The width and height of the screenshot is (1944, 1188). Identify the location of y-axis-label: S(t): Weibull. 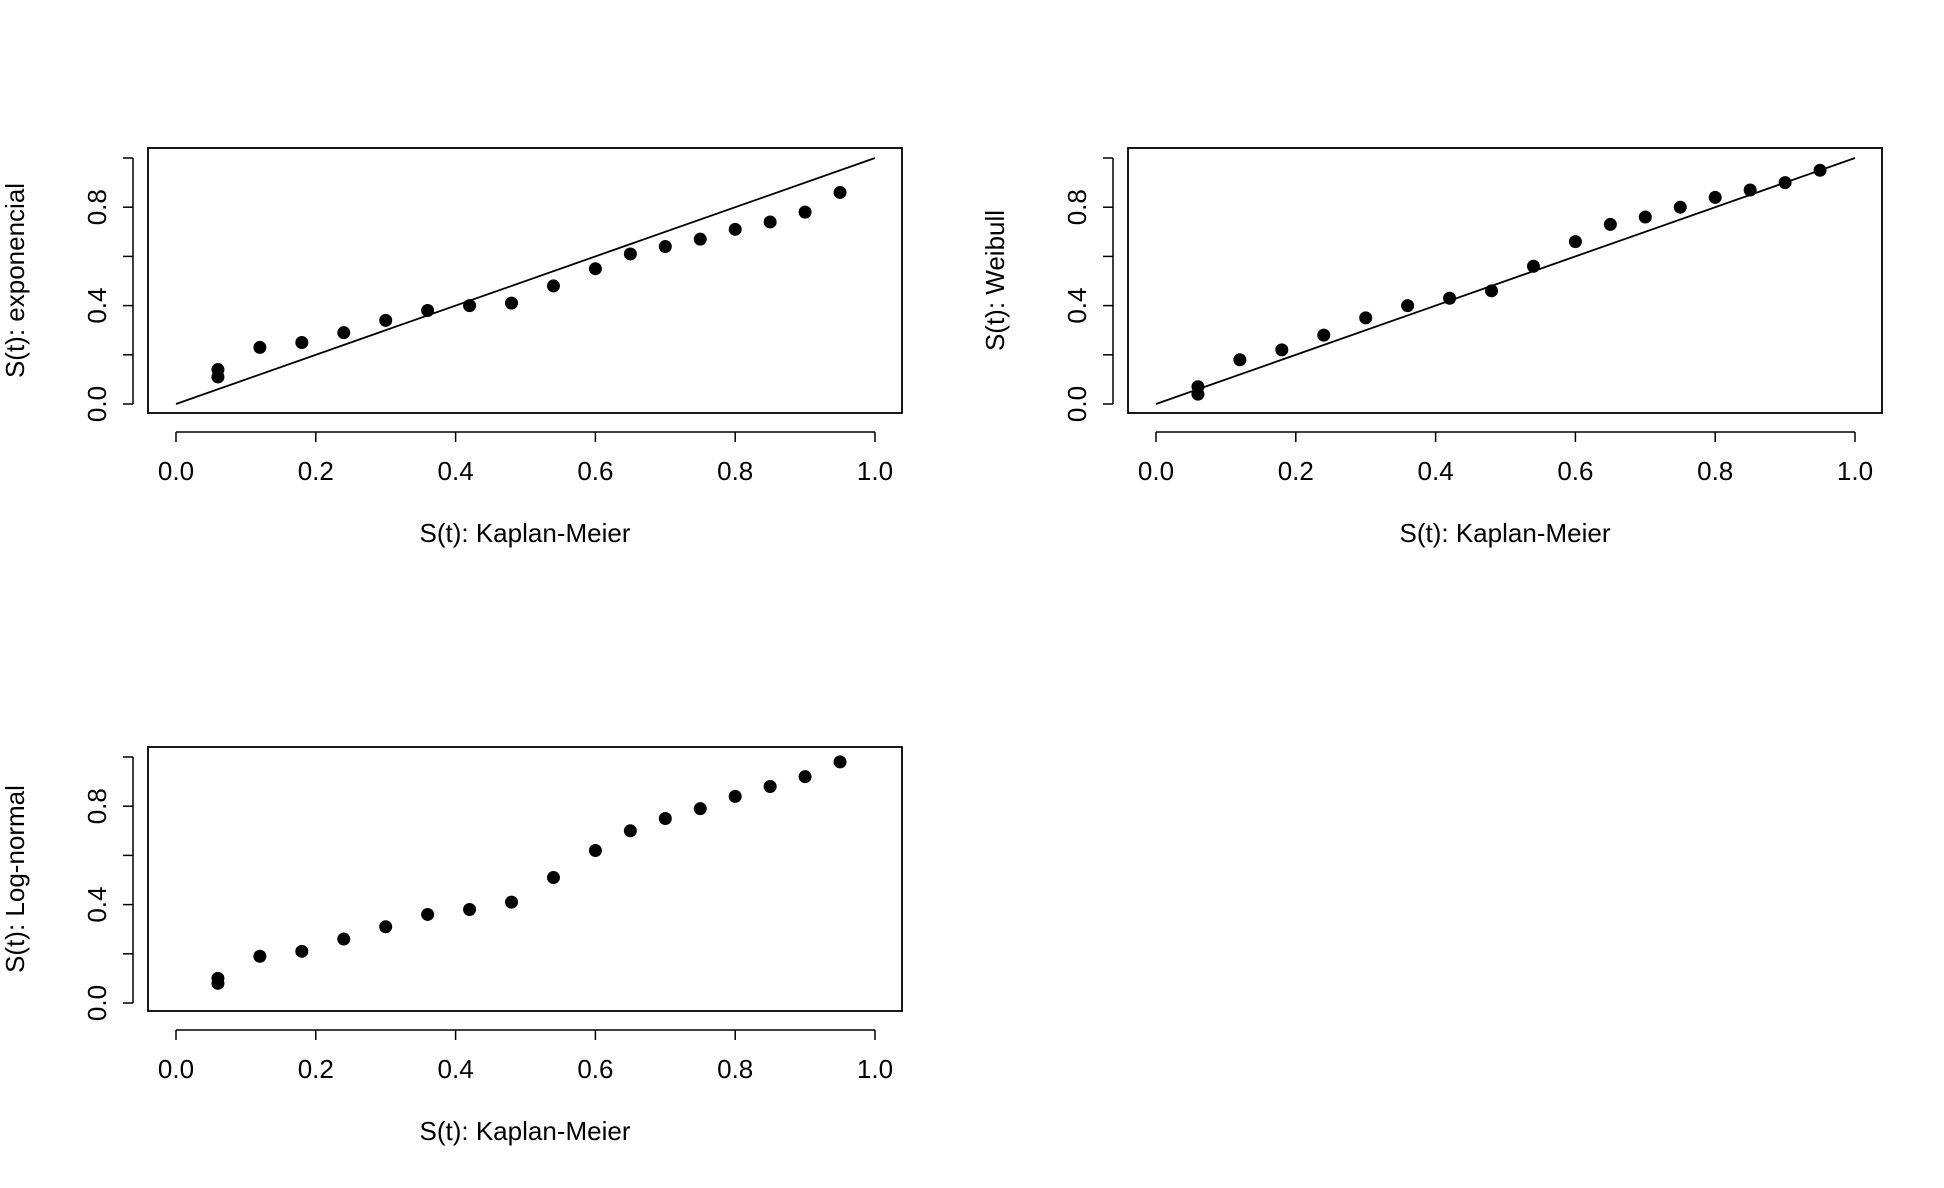
(995, 280).